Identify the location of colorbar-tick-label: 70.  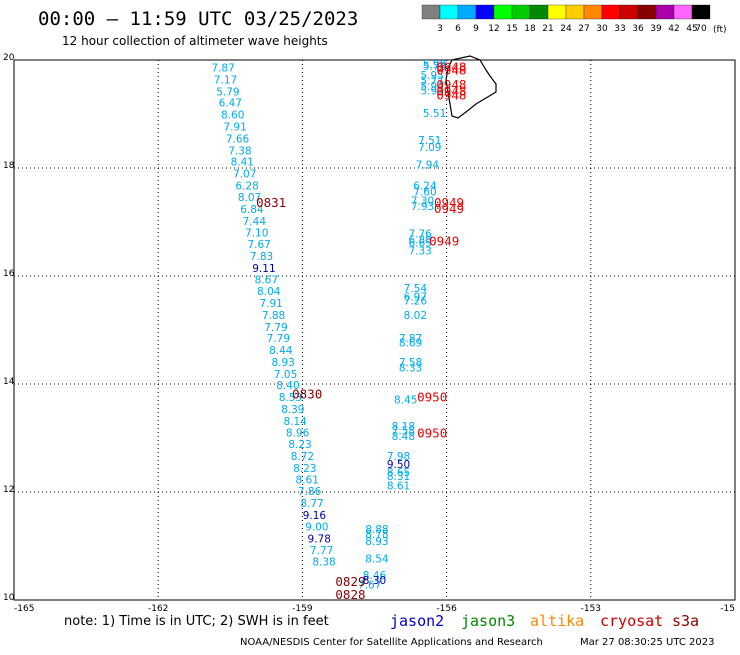
(701, 29).